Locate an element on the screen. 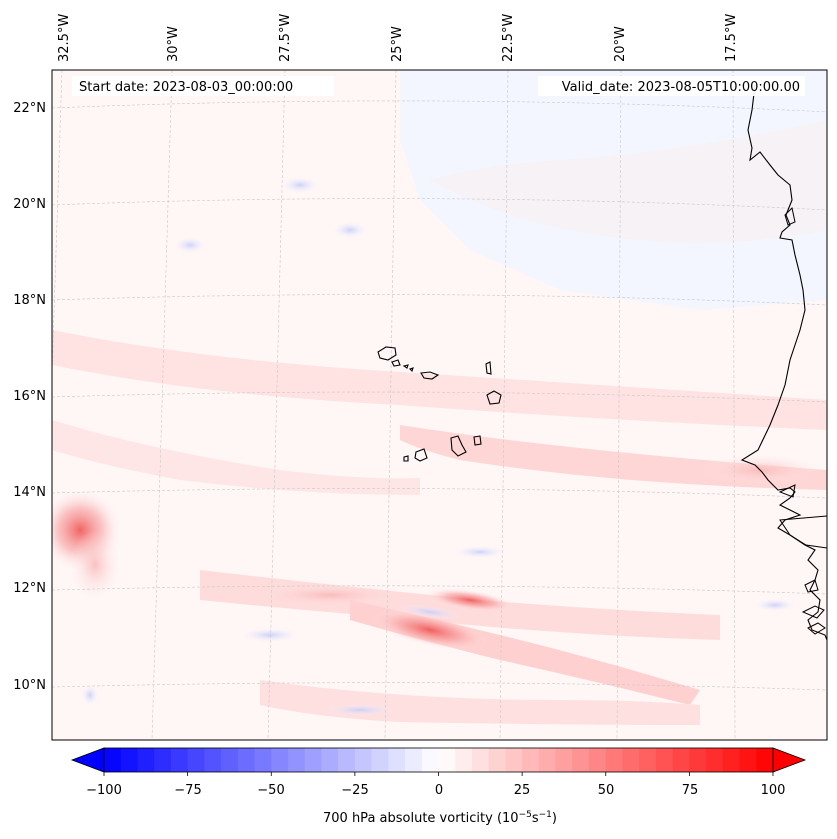 Image resolution: width=837 pixels, height=839 pixels. latitude-labels: 22°N 20°N 18°N 16°N 14°N 12°N 10°N is located at coordinates (29, 397).